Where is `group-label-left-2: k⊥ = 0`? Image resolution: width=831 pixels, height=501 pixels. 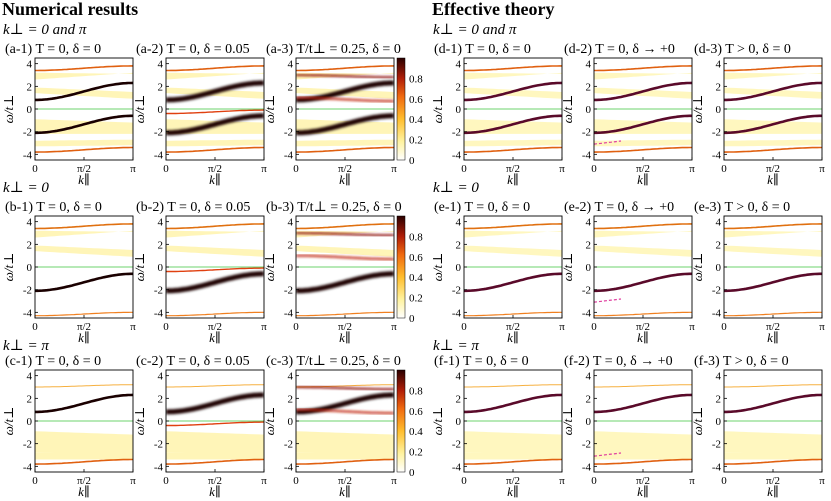 group-label-left-2: k⊥ = 0 is located at coordinates (26, 188).